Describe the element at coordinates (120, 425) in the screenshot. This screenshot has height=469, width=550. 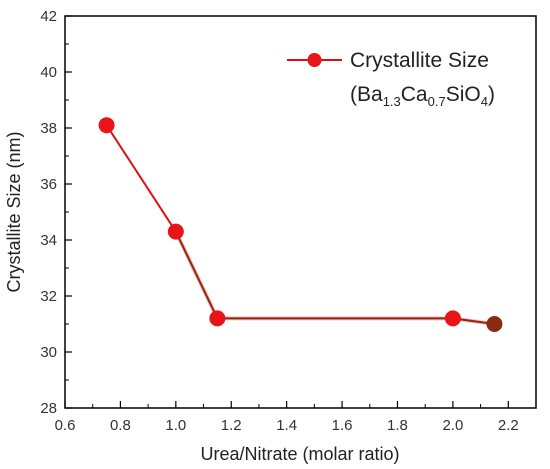
I see `x-tick-label: 0.8` at that location.